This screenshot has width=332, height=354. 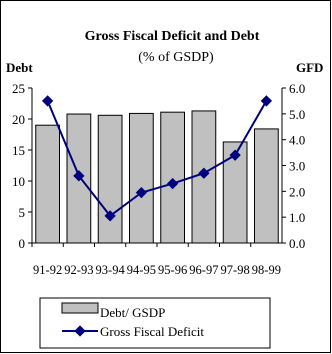 I want to click on x-tick-label: 95-96, so click(x=172, y=270).